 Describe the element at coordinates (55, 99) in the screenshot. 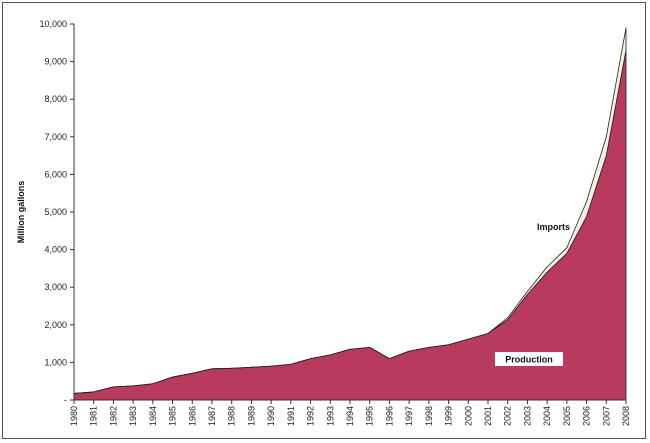

I see `y-tick-label: 8,000` at that location.